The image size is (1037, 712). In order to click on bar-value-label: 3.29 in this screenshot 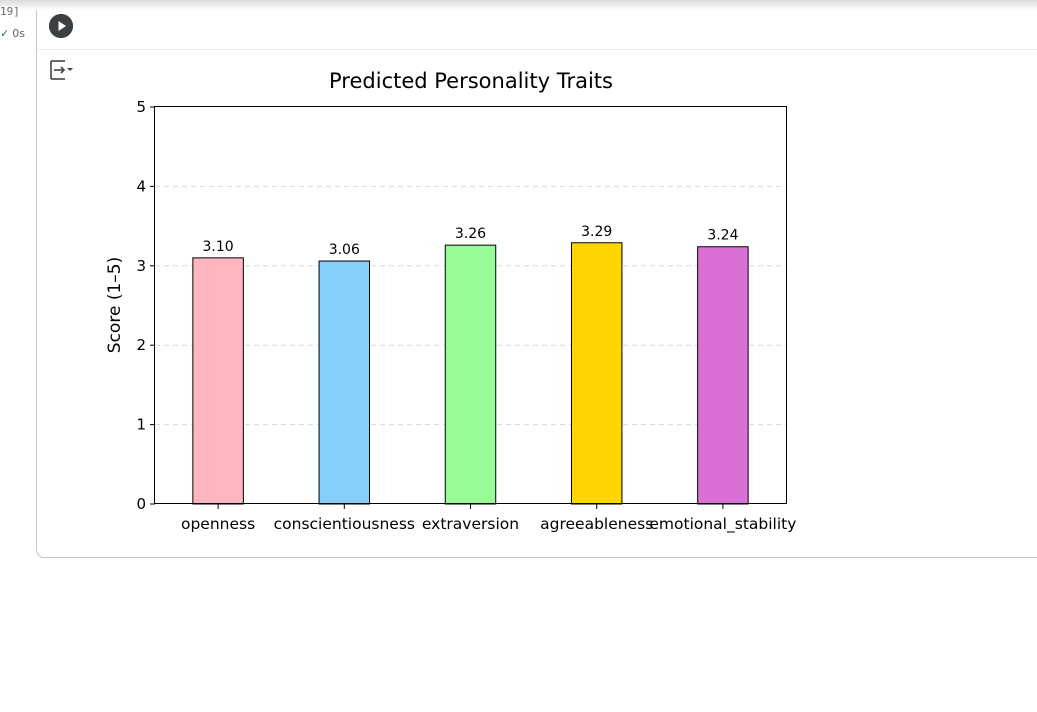, I will do `click(596, 232)`.